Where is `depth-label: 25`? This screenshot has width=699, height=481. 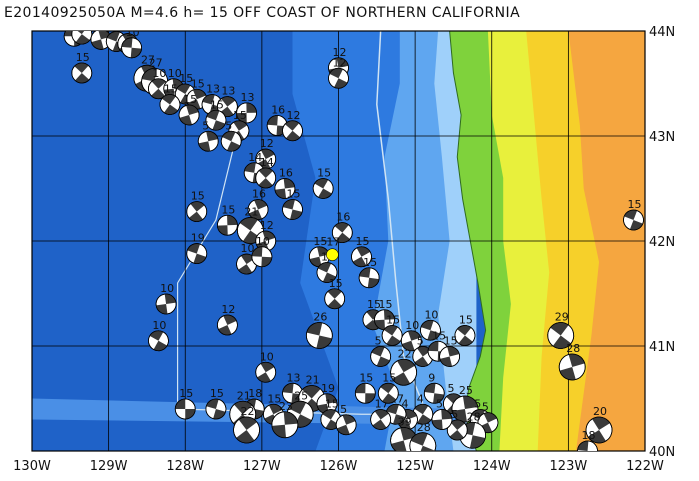 depth-label: 25 is located at coordinates (301, 395).